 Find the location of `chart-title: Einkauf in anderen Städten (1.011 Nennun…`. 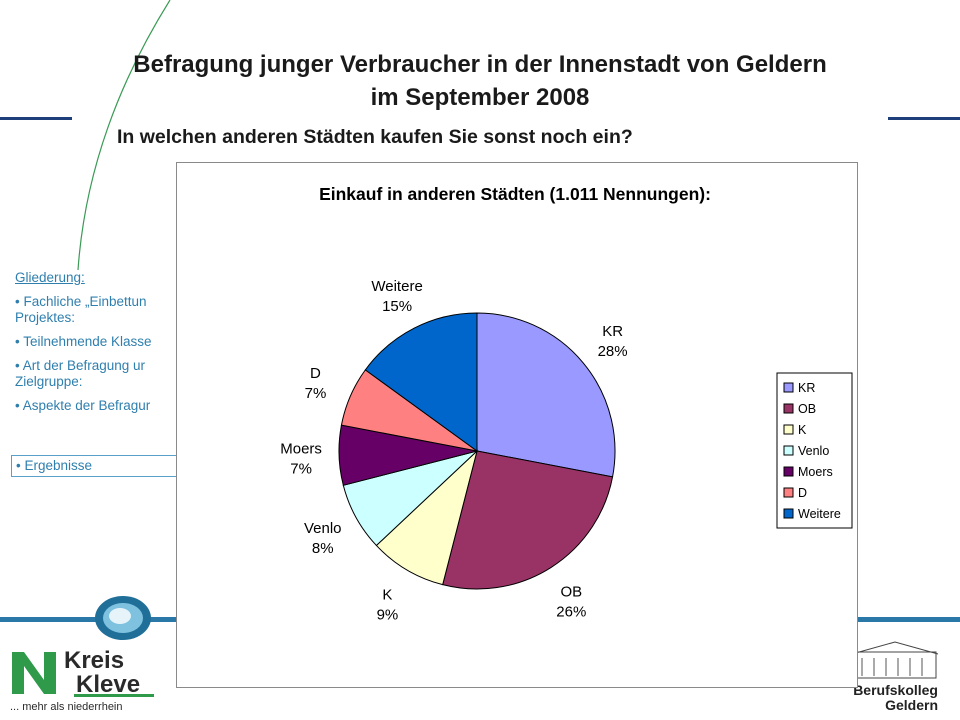

chart-title: Einkauf in anderen Städten (1.011 Nennun… is located at coordinates (515, 194).